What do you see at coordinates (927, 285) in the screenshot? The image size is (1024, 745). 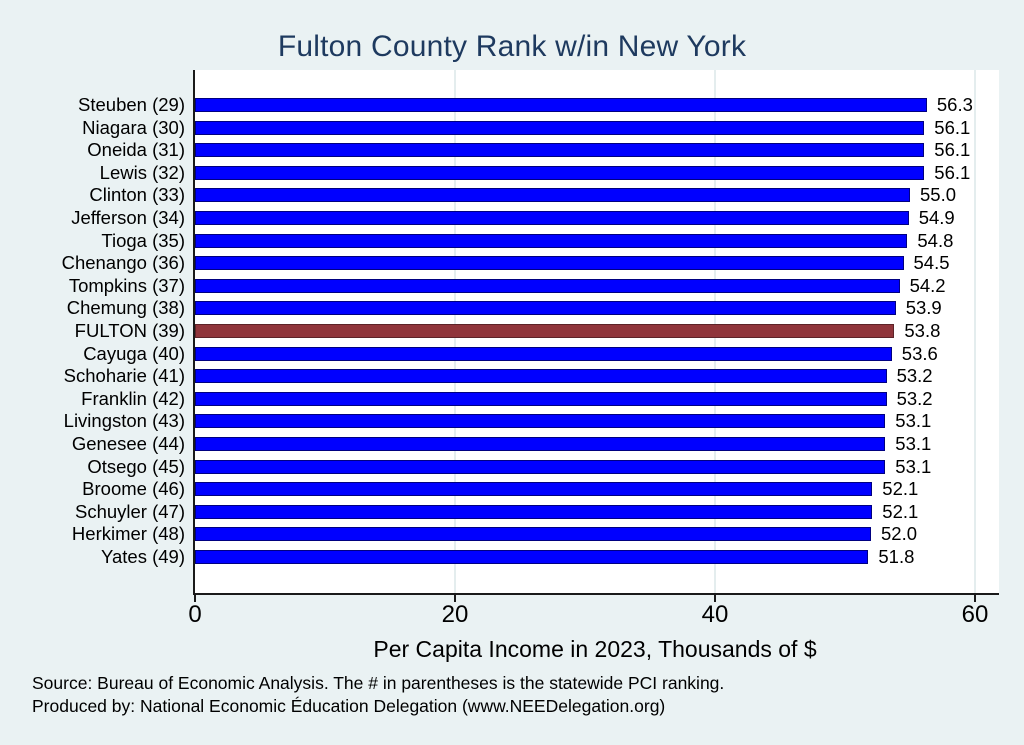 I see `value-label: 54.2` at bounding box center [927, 285].